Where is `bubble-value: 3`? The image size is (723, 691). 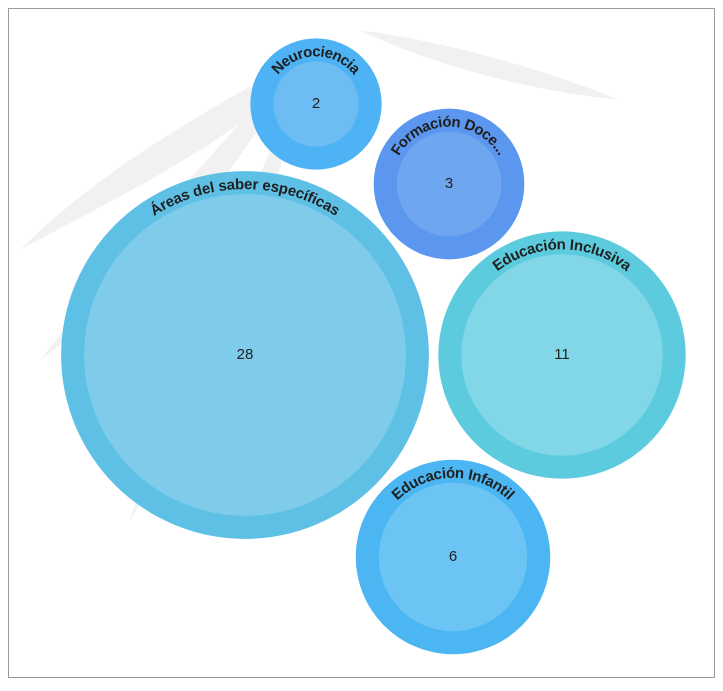
bubble-value: 3 is located at coordinates (449, 183).